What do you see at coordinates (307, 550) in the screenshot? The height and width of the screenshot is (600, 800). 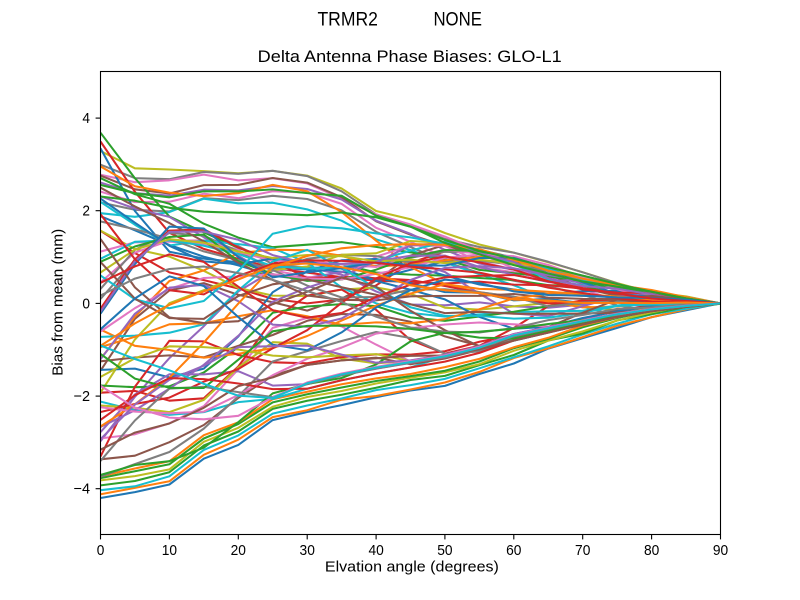 I see `svg-text: 30` at bounding box center [307, 550].